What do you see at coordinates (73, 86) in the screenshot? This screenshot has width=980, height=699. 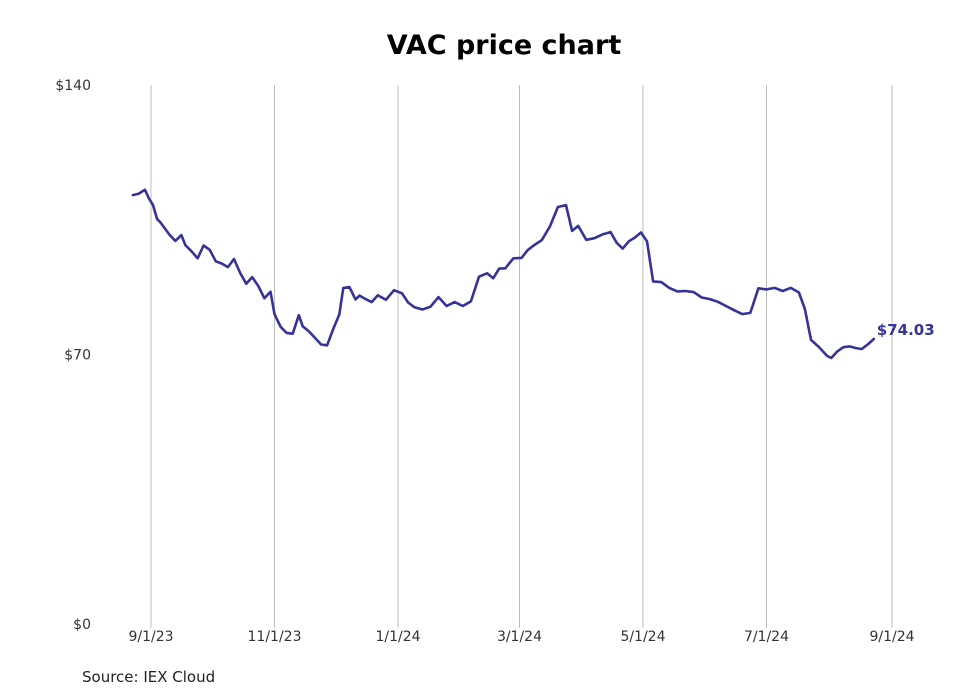 I see `y-tick-label: $140` at bounding box center [73, 86].